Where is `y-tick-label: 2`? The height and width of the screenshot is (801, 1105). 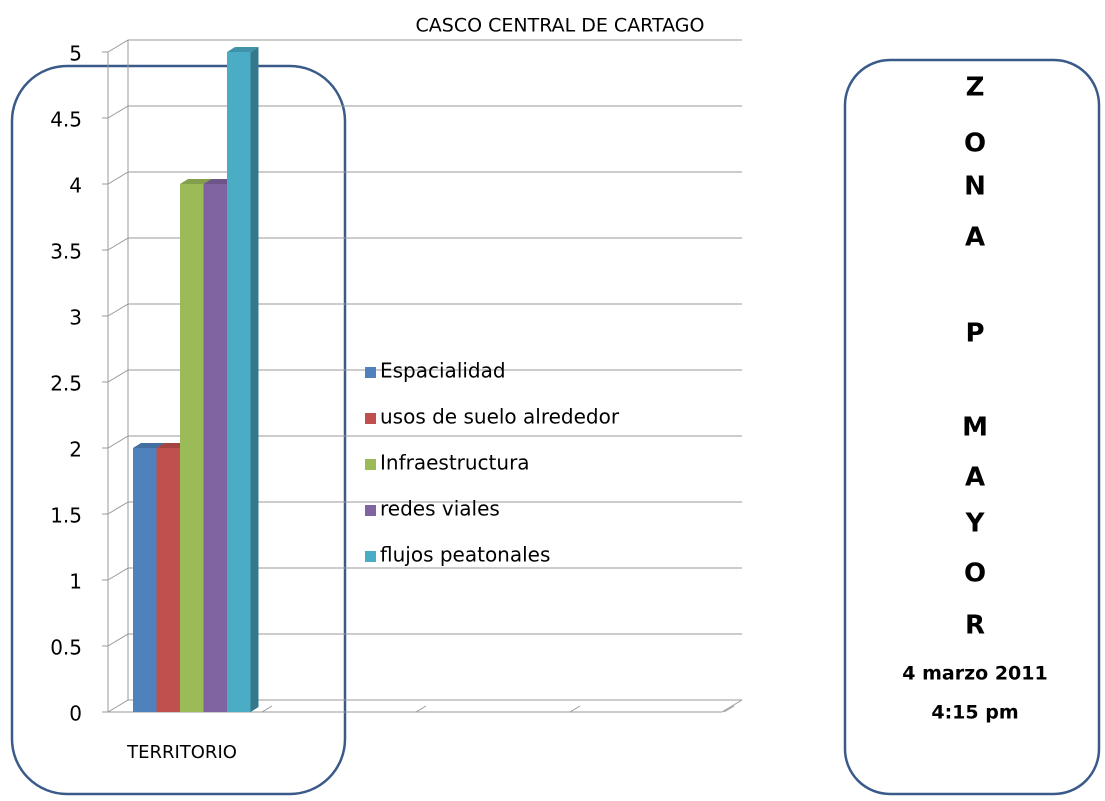 y-tick-label: 2 is located at coordinates (75, 450).